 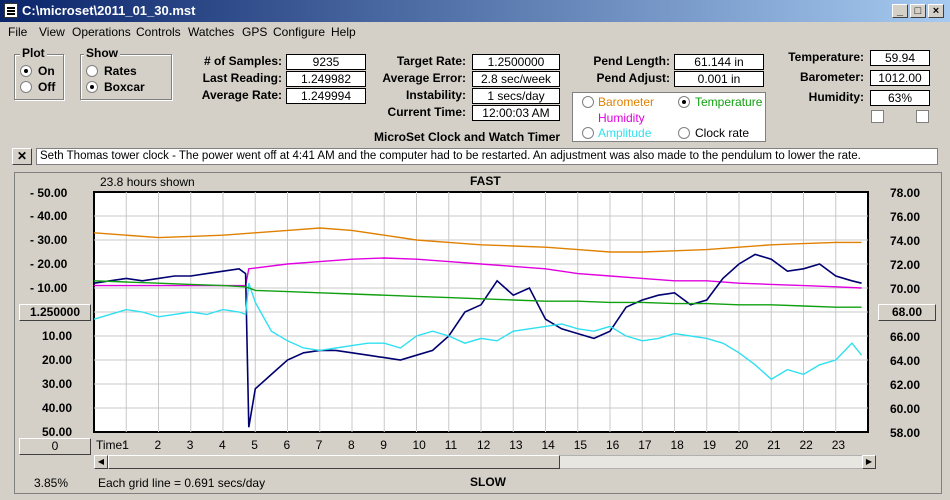 I want to click on show-group, so click(x=126, y=77).